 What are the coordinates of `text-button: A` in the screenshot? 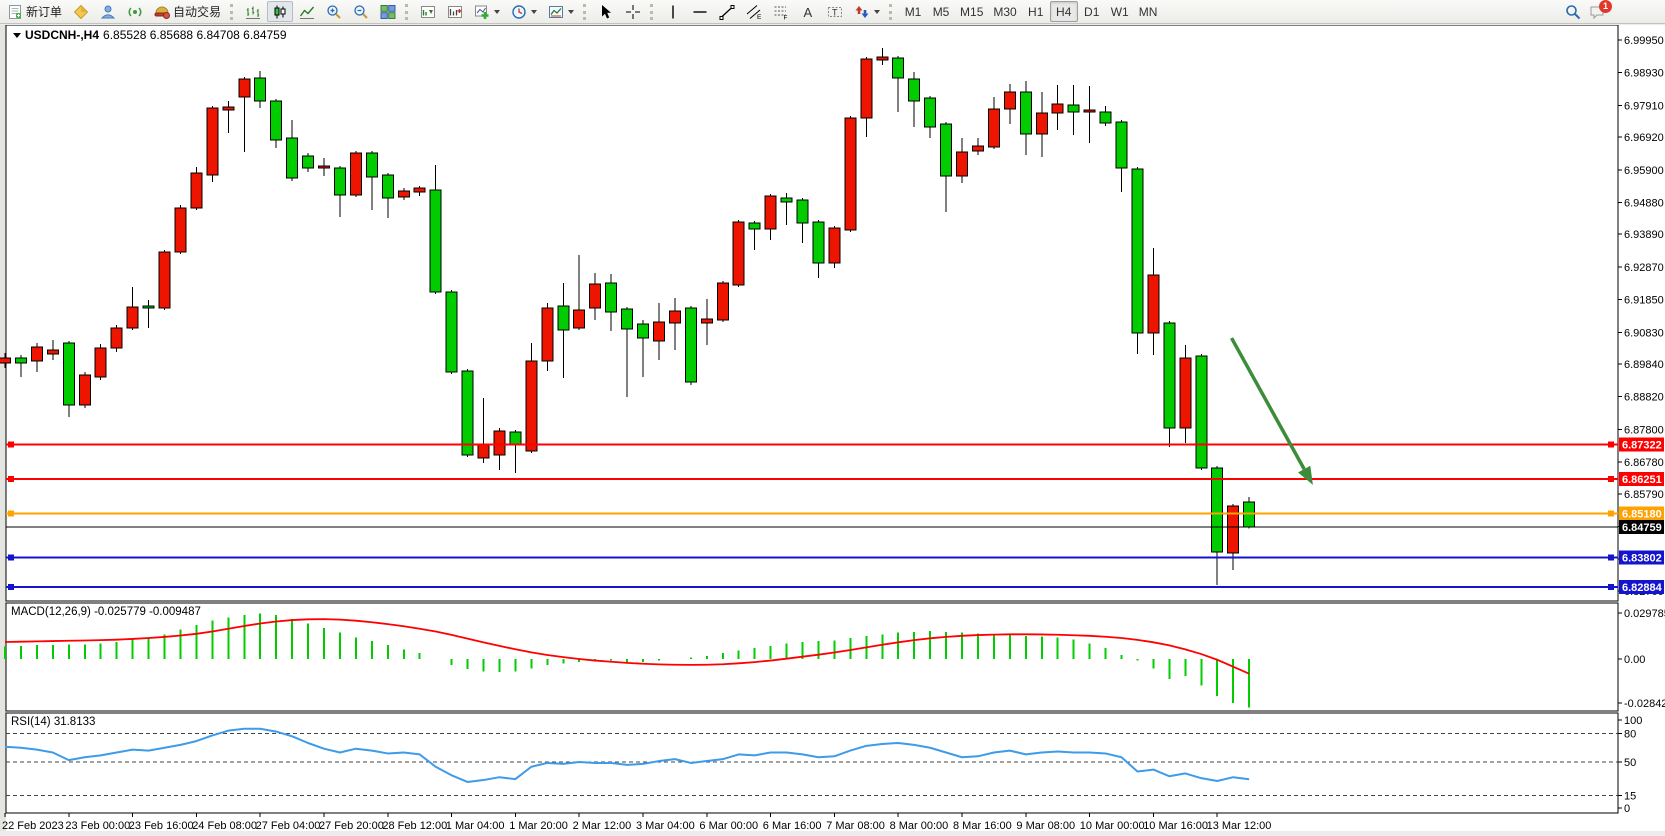 It's located at (808, 11).